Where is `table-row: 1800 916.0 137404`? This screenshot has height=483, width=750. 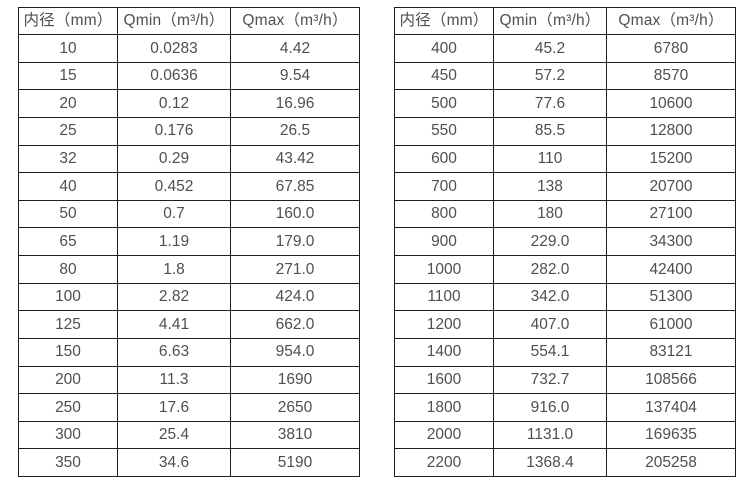
table-row: 1800 916.0 137404 is located at coordinates (565, 407).